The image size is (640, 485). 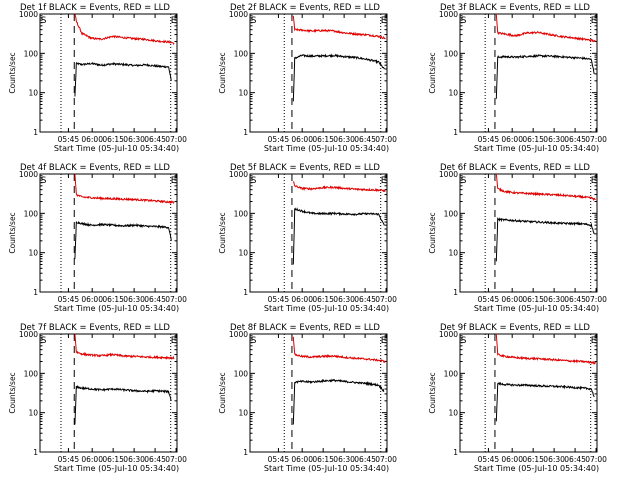 What do you see at coordinates (305, 8) in the screenshot?
I see `chart-title: Det 2f BLACK = Events, RED = LLD` at bounding box center [305, 8].